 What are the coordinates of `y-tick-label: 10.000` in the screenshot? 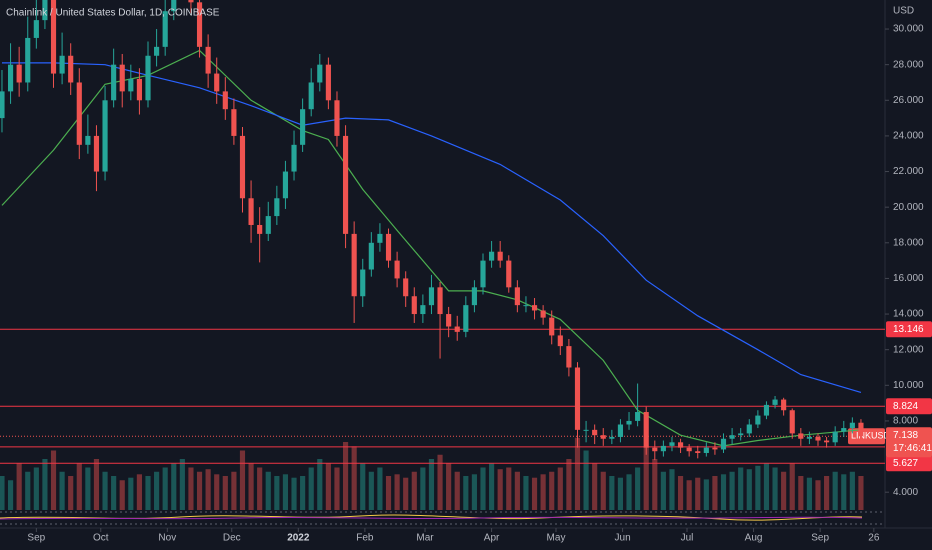 It's located at (908, 385).